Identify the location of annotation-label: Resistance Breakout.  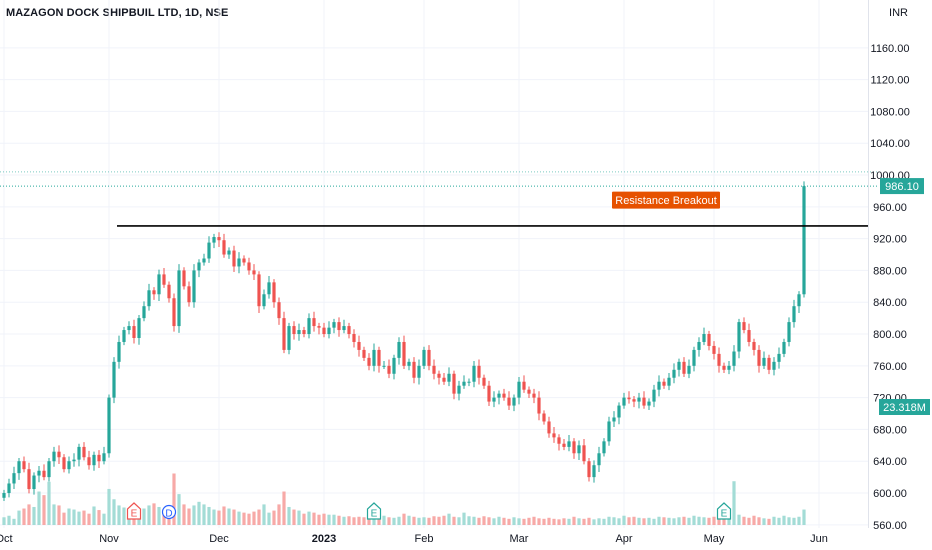
(666, 201).